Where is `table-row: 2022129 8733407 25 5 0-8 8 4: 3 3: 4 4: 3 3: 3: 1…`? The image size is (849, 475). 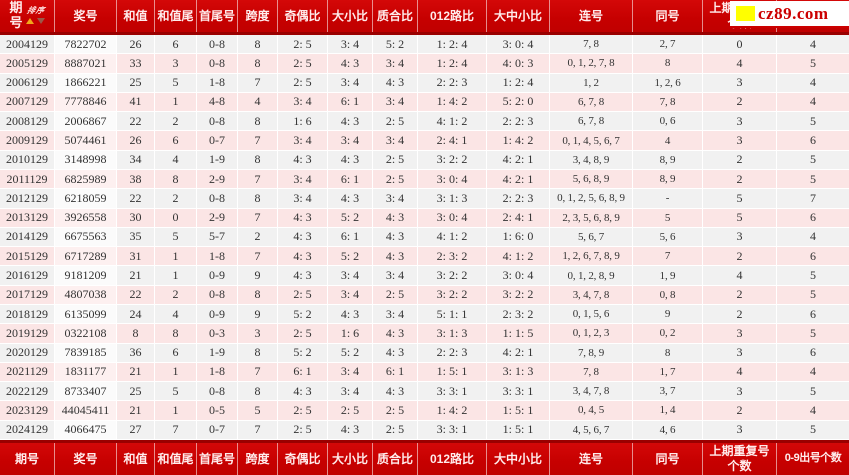
table-row: 2022129 8733407 25 5 0-8 8 4: 3 3: 4 4: 3 3: 3: 1… is located at coordinates (424, 392).